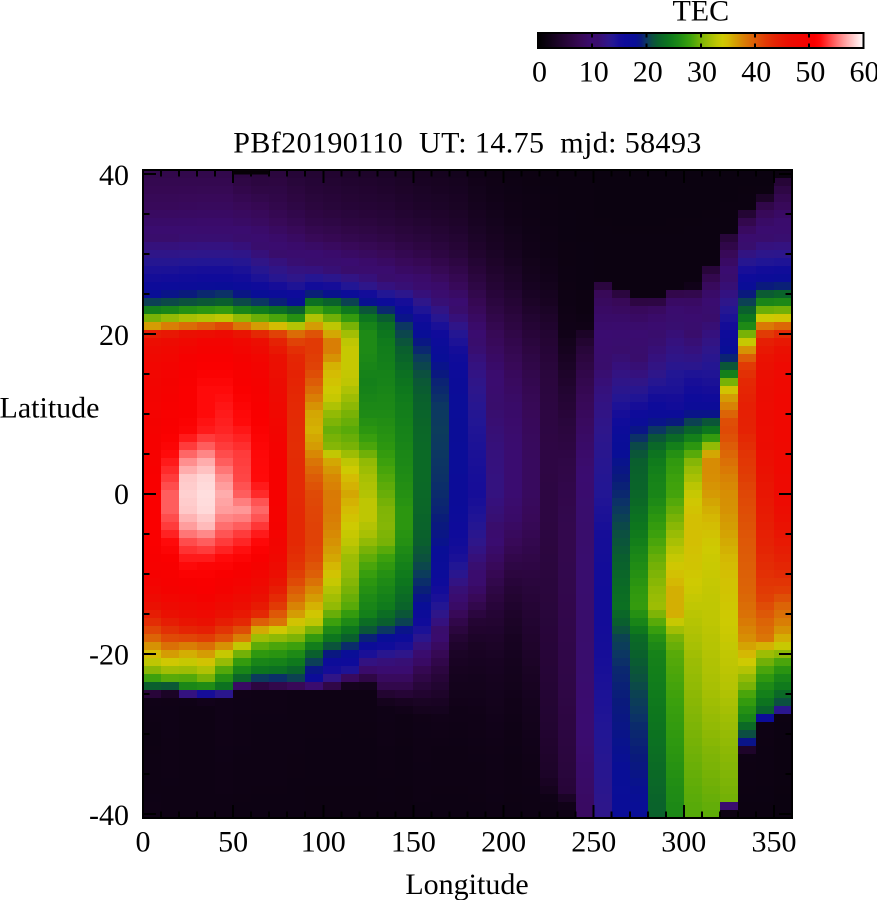  Describe the element at coordinates (467, 143) in the screenshot. I see `svg-text:PBf20190110 UT: 14.75 mjd: 5: PBf20190110 UT: 14.75 mjd: 58493` at that location.